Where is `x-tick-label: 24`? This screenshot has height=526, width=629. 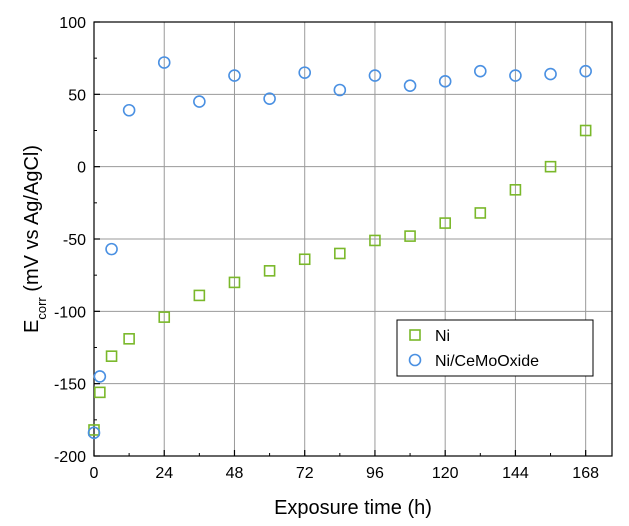
x-tick-label: 24 is located at coordinates (164, 473).